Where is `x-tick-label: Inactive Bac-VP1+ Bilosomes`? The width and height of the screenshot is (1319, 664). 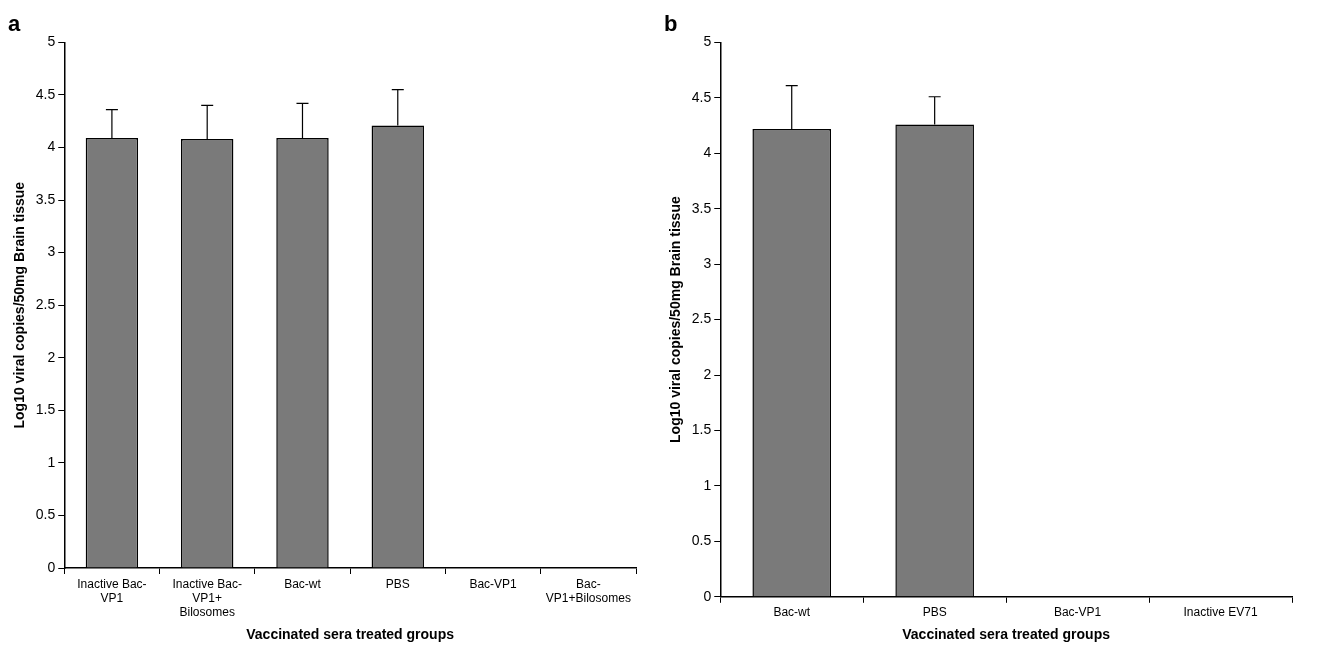
x-tick-label: Inactive Bac-VP1+ Bilosomes is located at coordinates (207, 598).